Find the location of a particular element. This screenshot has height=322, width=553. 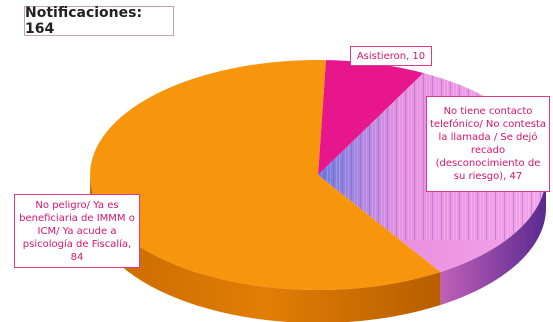

slice-asistieron is located at coordinates (371, 117).